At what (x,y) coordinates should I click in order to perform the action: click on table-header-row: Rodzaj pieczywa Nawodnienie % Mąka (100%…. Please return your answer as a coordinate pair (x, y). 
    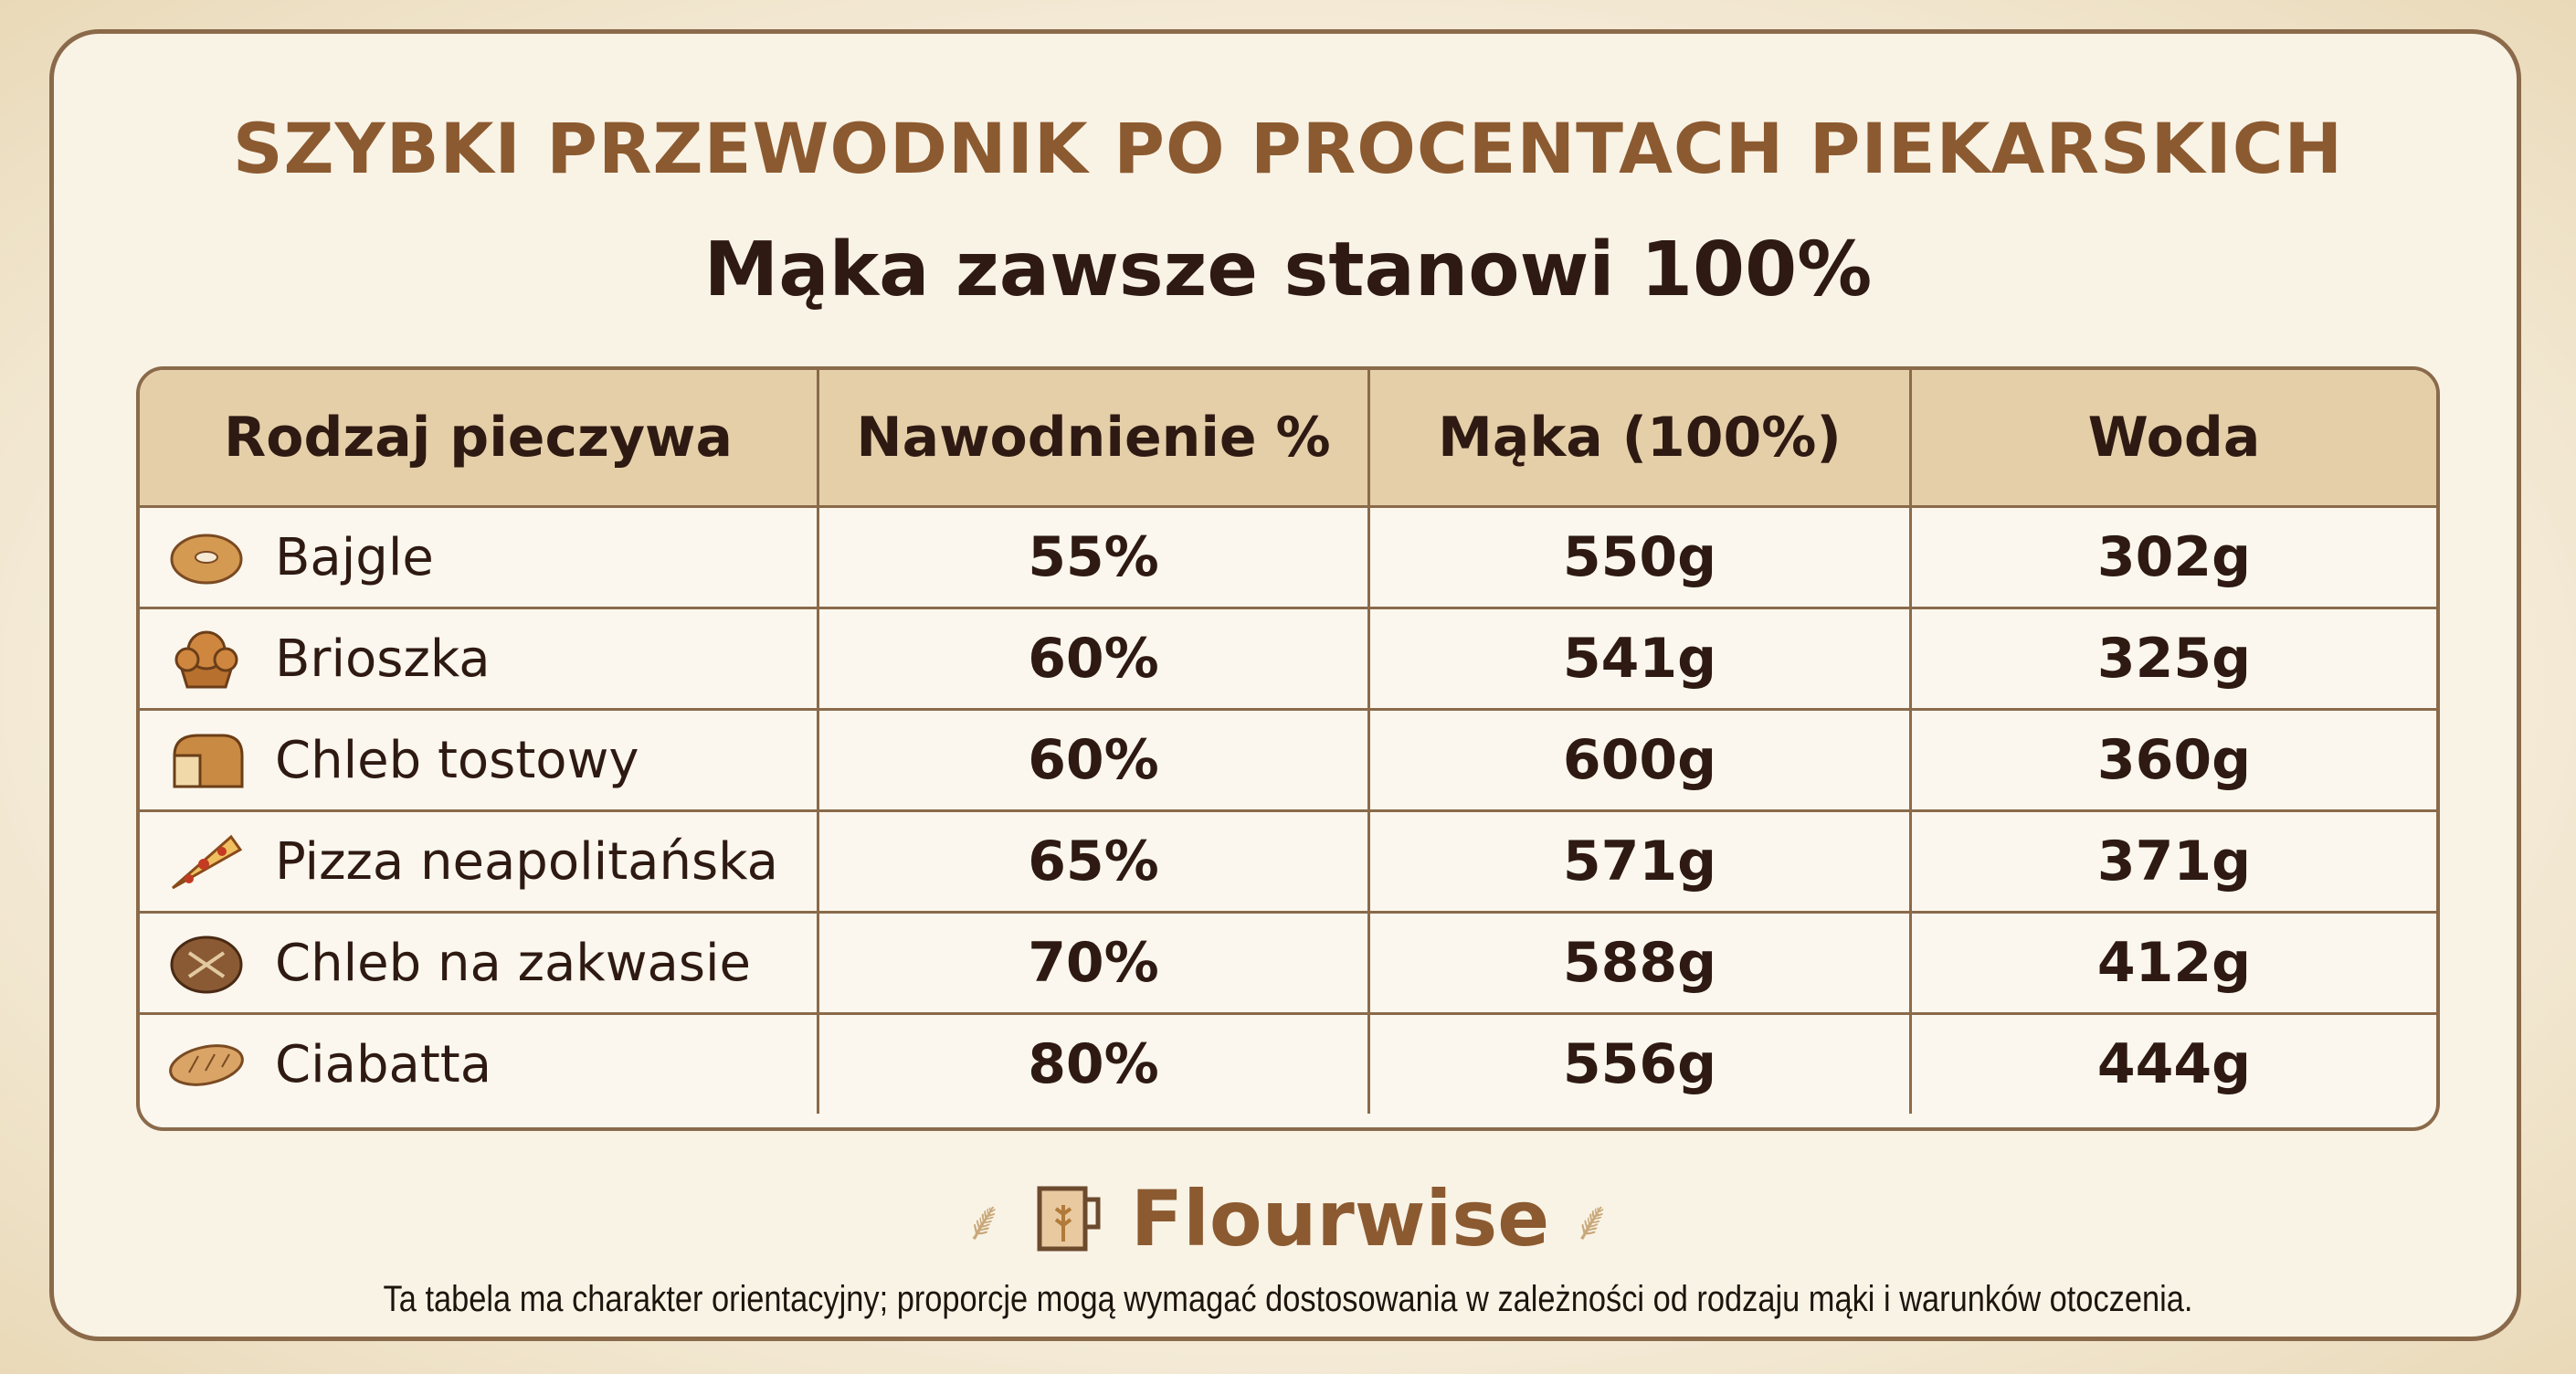
    Looking at the image, I should click on (1288, 437).